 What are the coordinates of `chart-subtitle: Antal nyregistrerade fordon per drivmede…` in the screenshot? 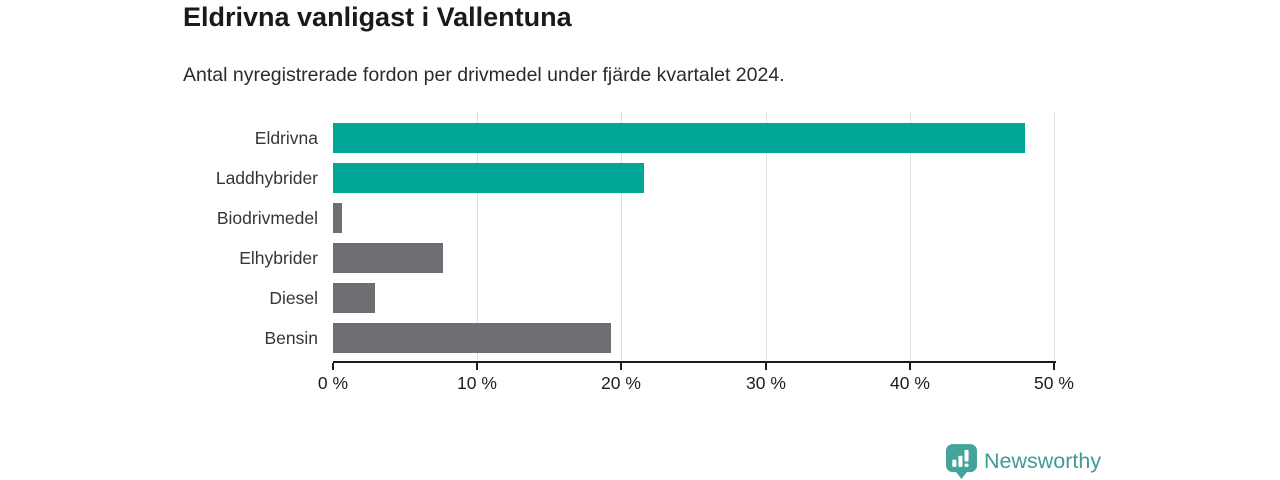 It's located at (484, 75).